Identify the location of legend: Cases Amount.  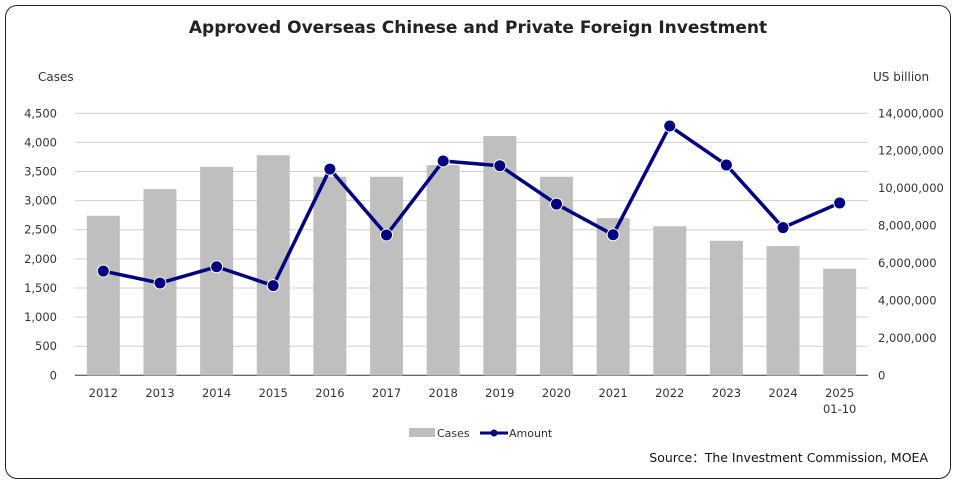
(481, 433).